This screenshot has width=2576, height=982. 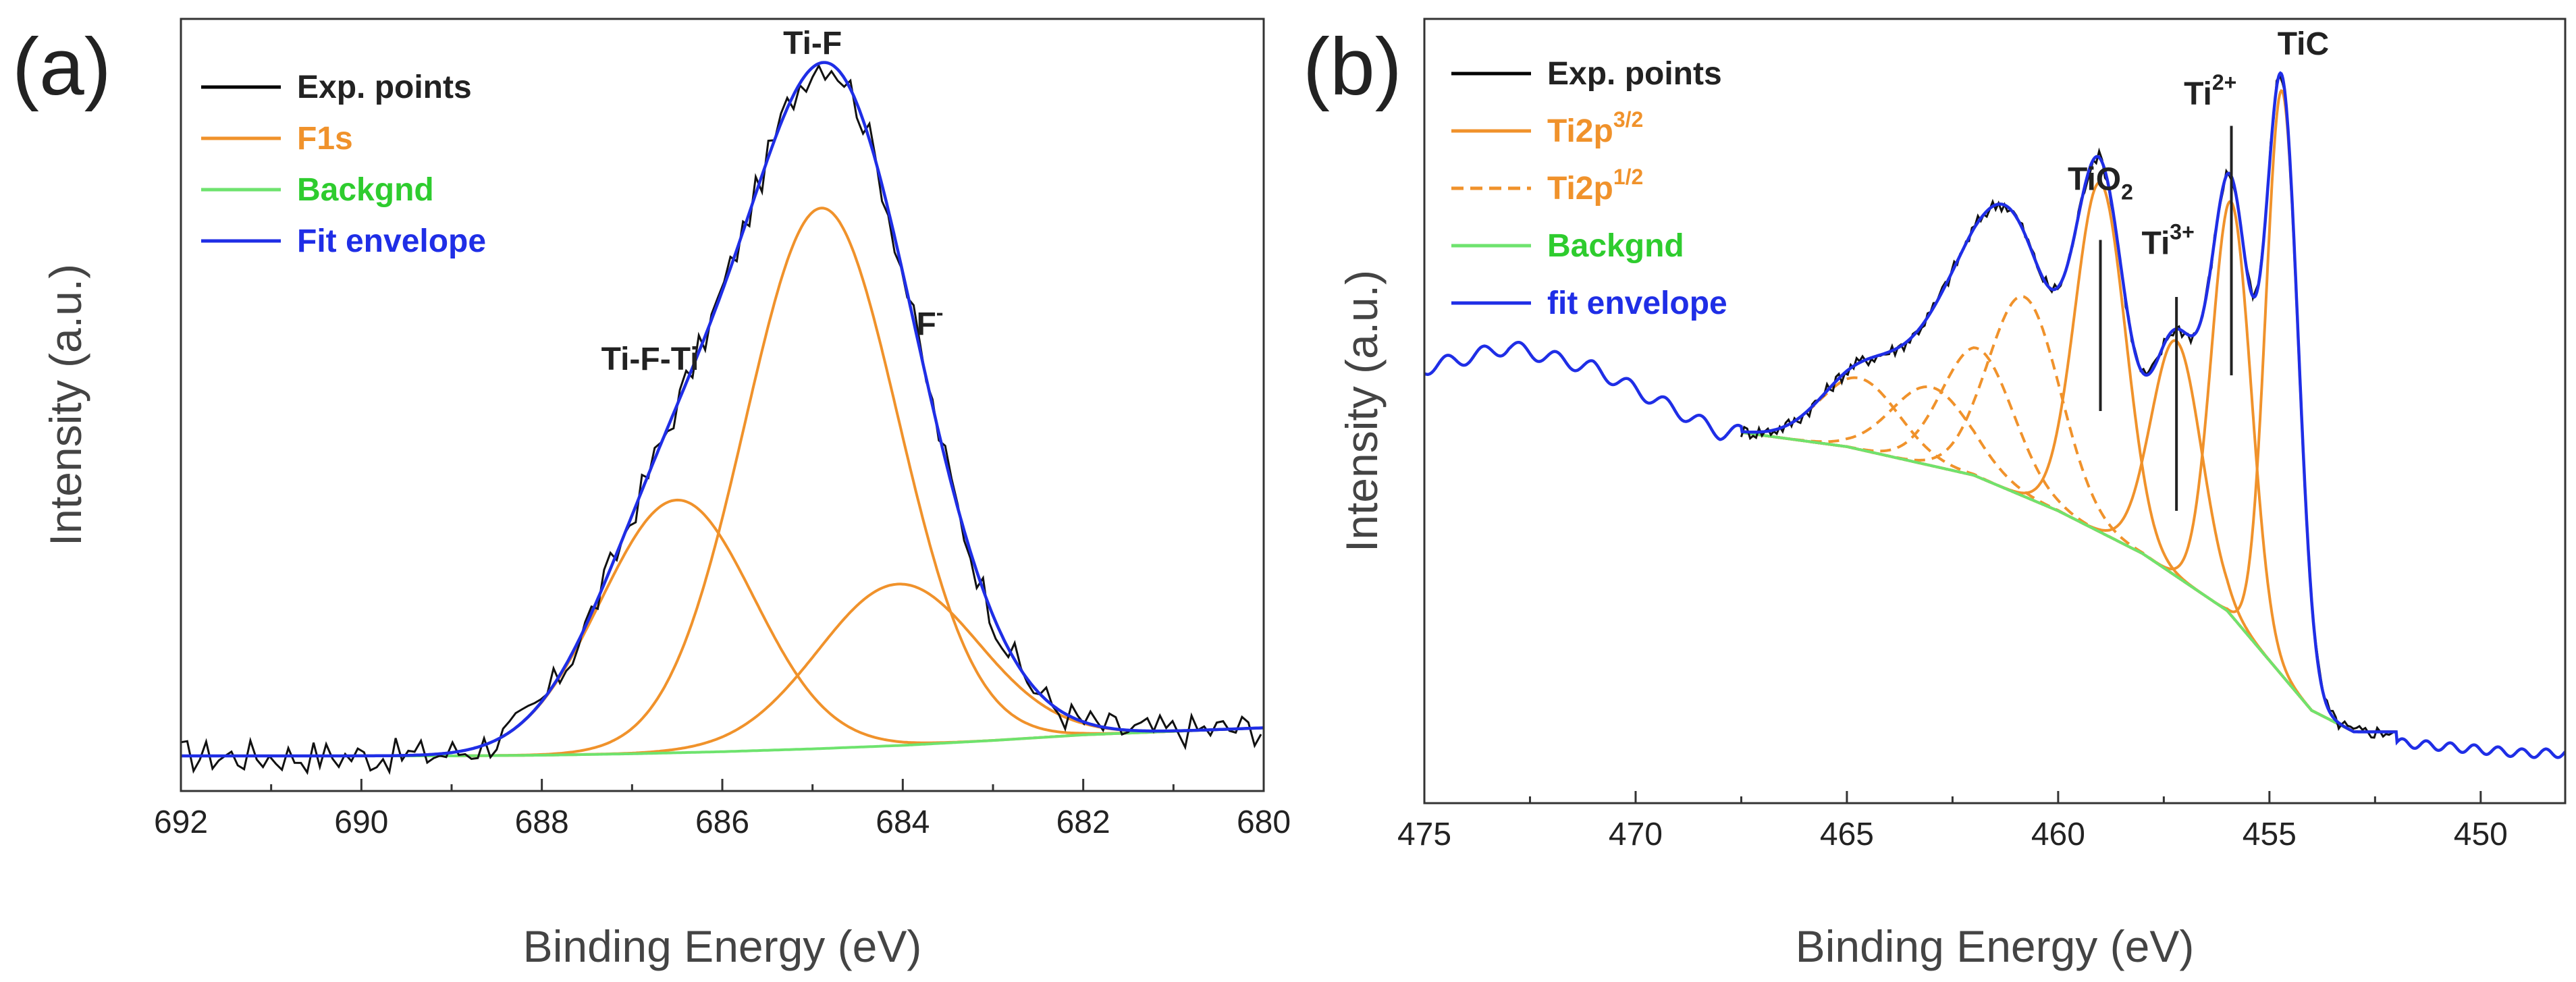 What do you see at coordinates (1595, 128) in the screenshot?
I see `legend-label-1: Ti2p3/2` at bounding box center [1595, 128].